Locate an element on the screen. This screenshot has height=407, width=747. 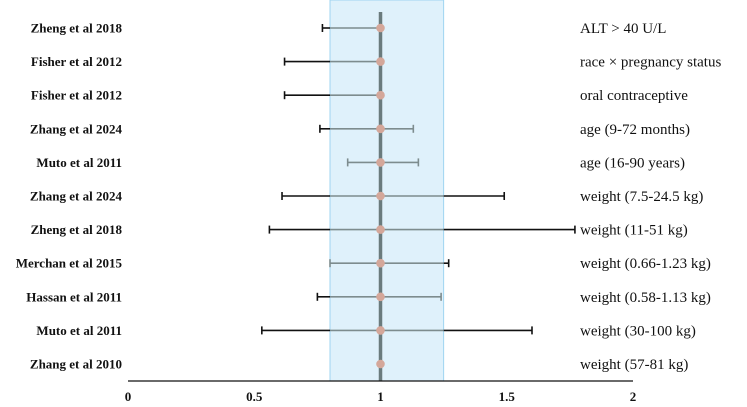
covariate-label: age (16-90 years) is located at coordinates (632, 163).